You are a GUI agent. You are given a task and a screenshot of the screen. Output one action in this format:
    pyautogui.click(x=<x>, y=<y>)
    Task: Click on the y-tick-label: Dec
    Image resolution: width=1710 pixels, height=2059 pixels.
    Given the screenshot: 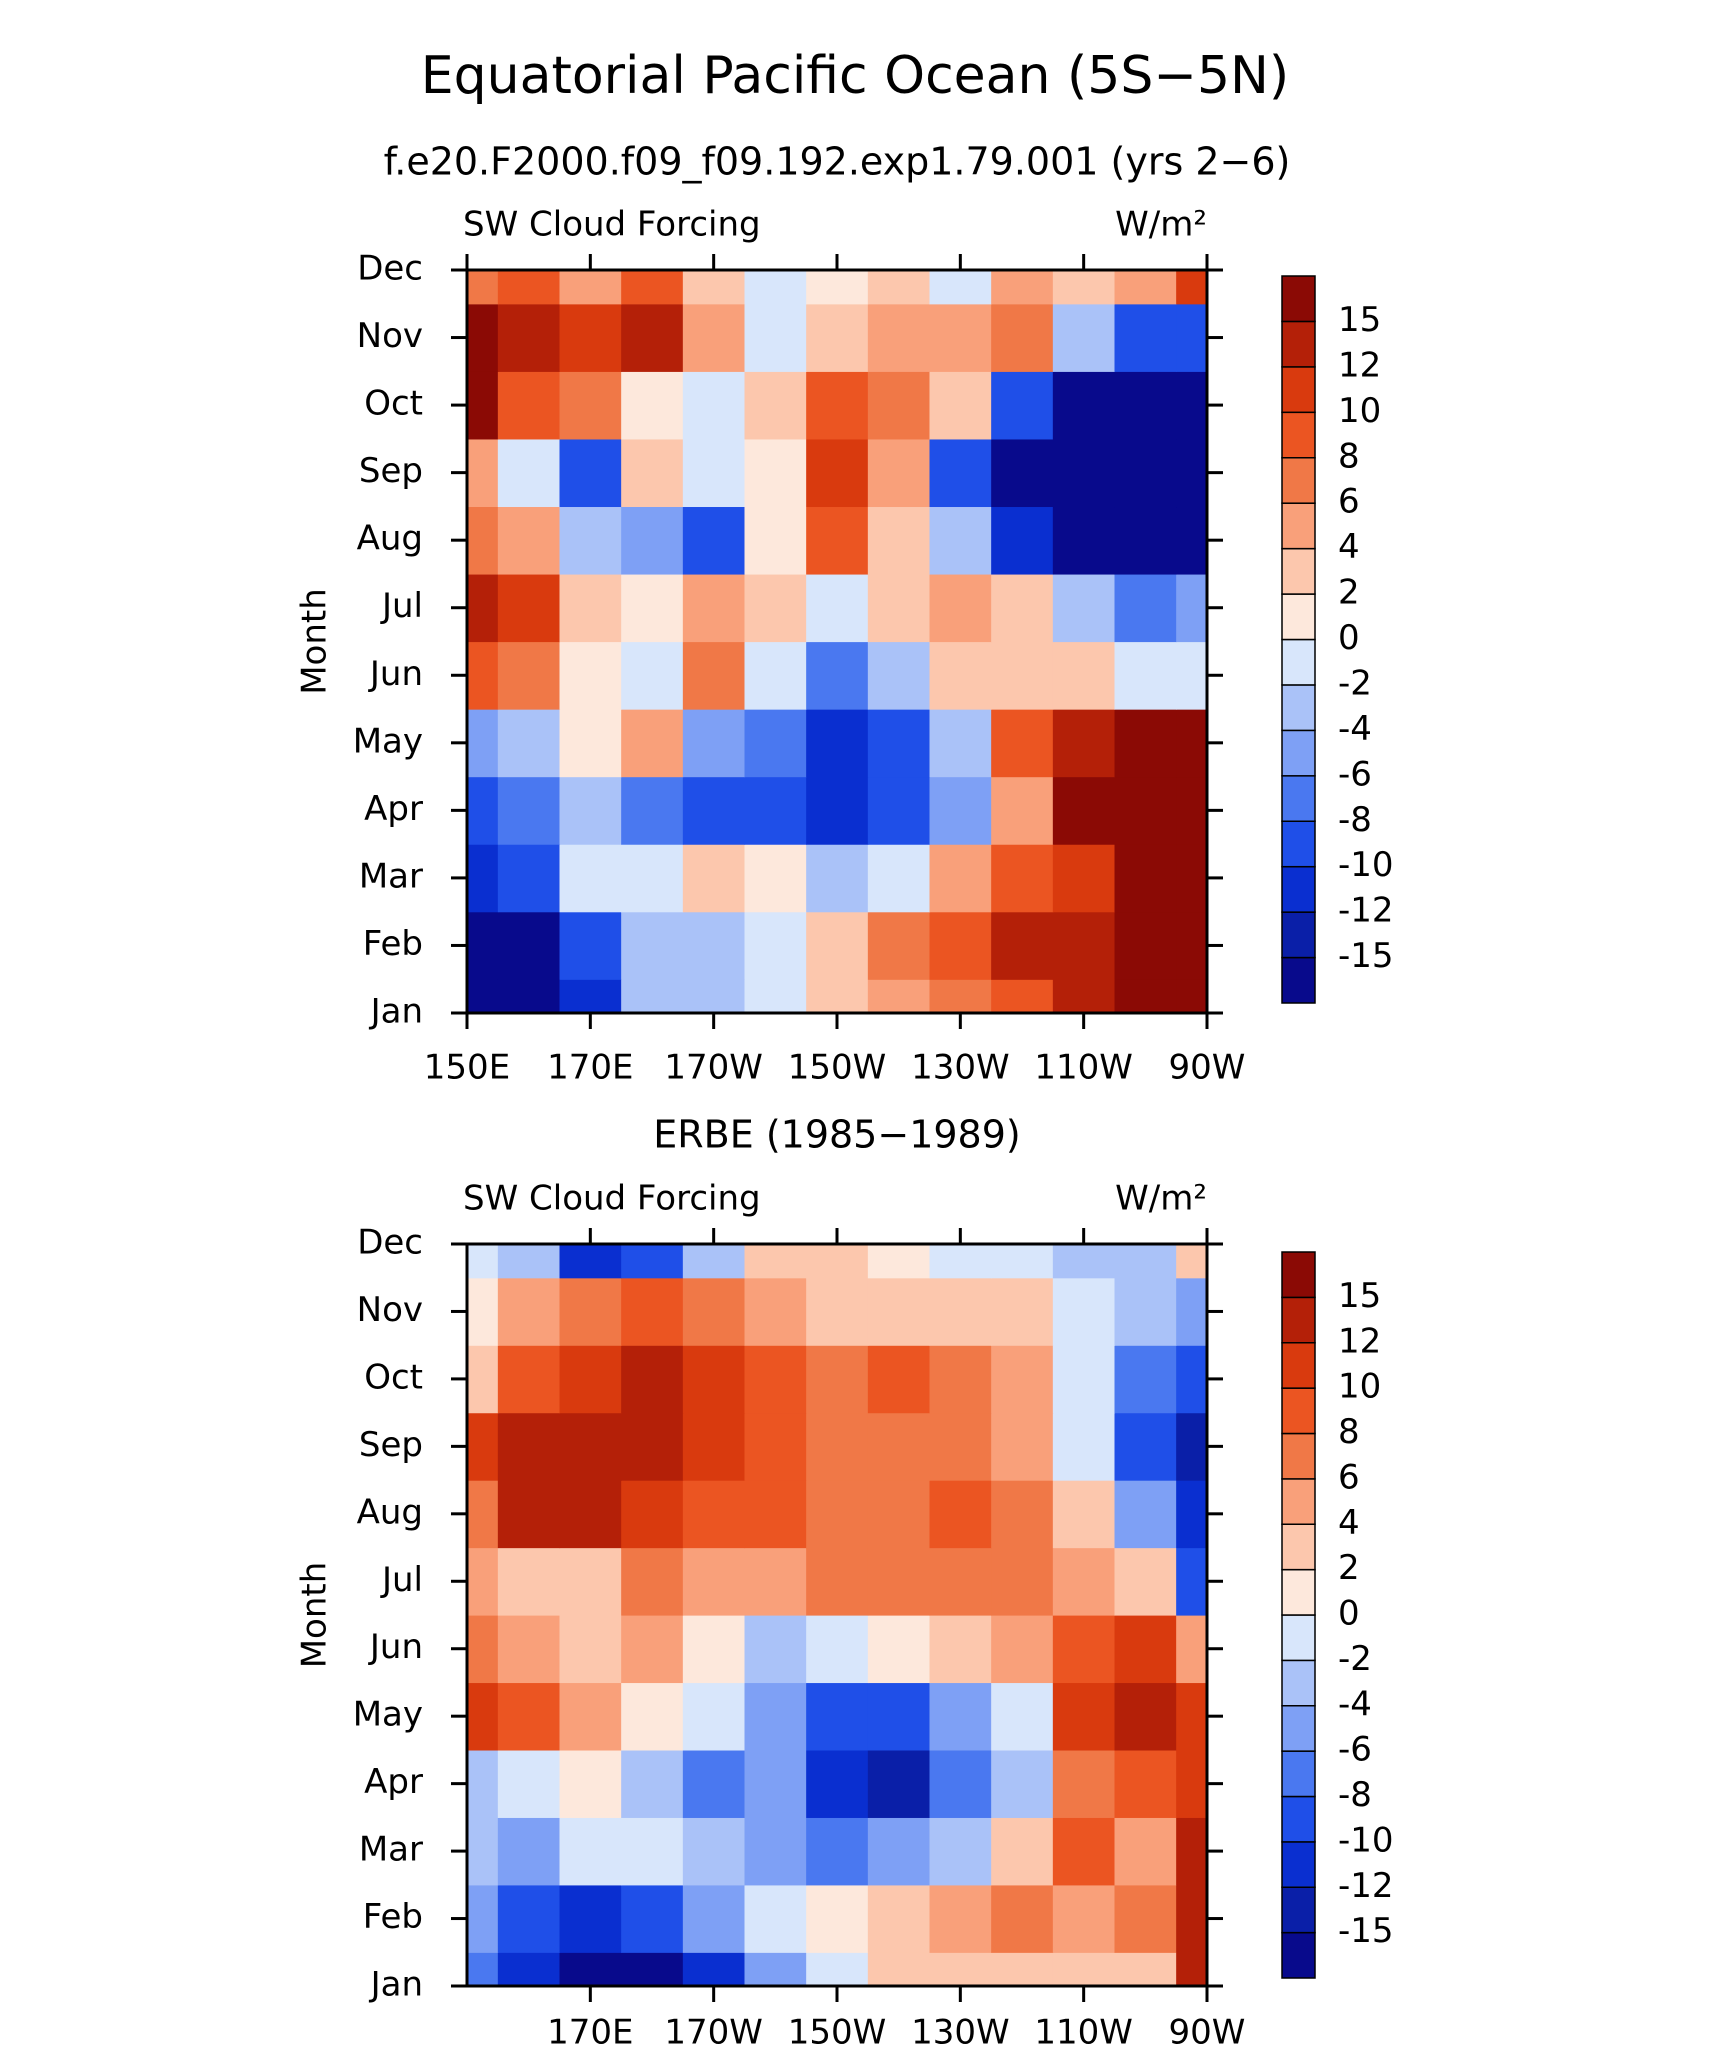 What is the action you would take?
    pyautogui.click(x=390, y=1243)
    